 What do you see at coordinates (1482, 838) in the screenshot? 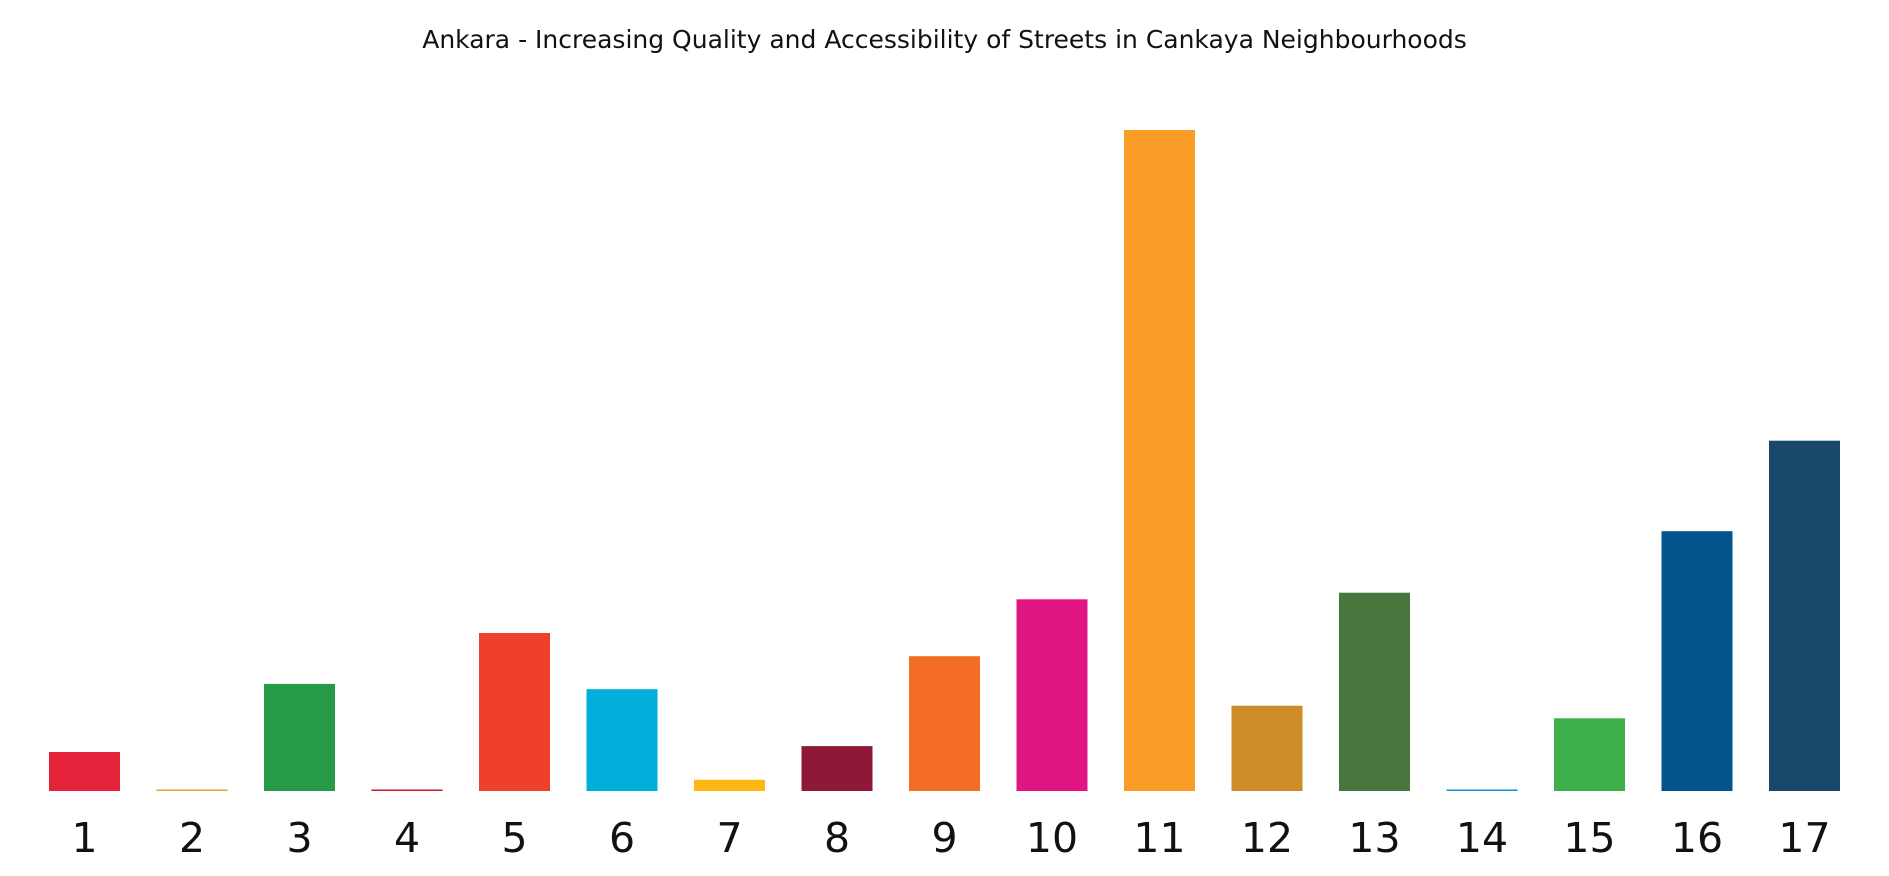
I see `x-tick-label-14: 14` at bounding box center [1482, 838].